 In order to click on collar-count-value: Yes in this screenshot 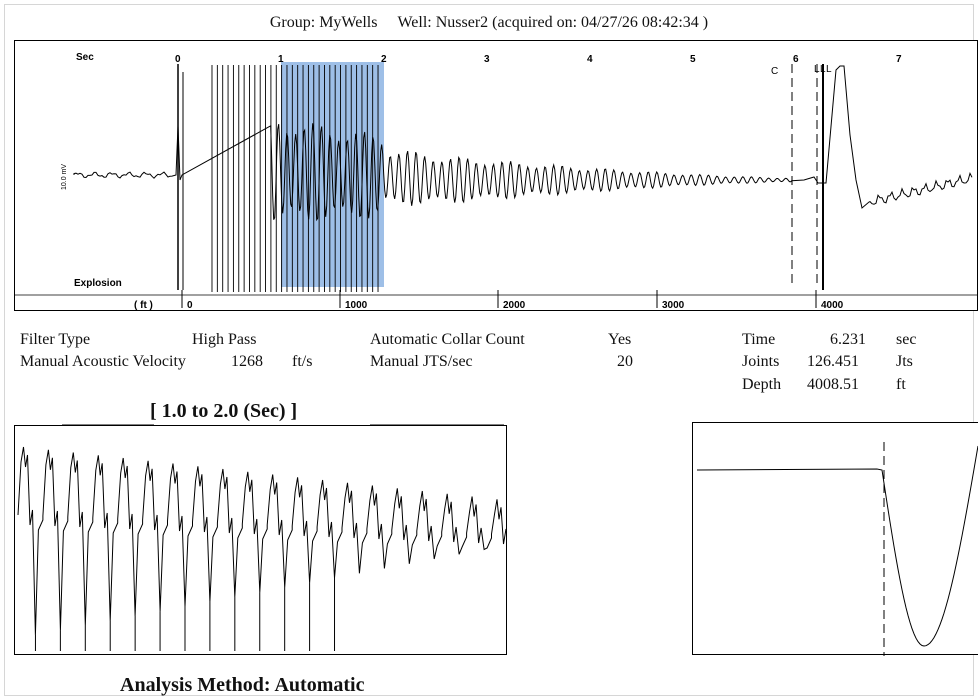, I will do `click(620, 339)`.